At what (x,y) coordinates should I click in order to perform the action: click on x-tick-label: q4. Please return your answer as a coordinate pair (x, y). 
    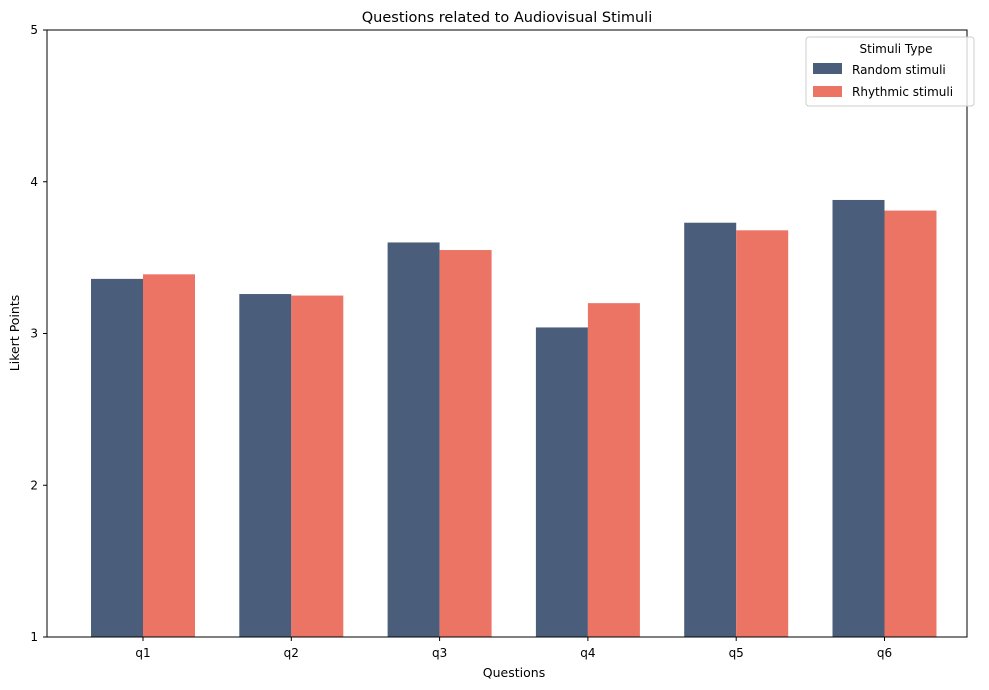
    Looking at the image, I should click on (587, 653).